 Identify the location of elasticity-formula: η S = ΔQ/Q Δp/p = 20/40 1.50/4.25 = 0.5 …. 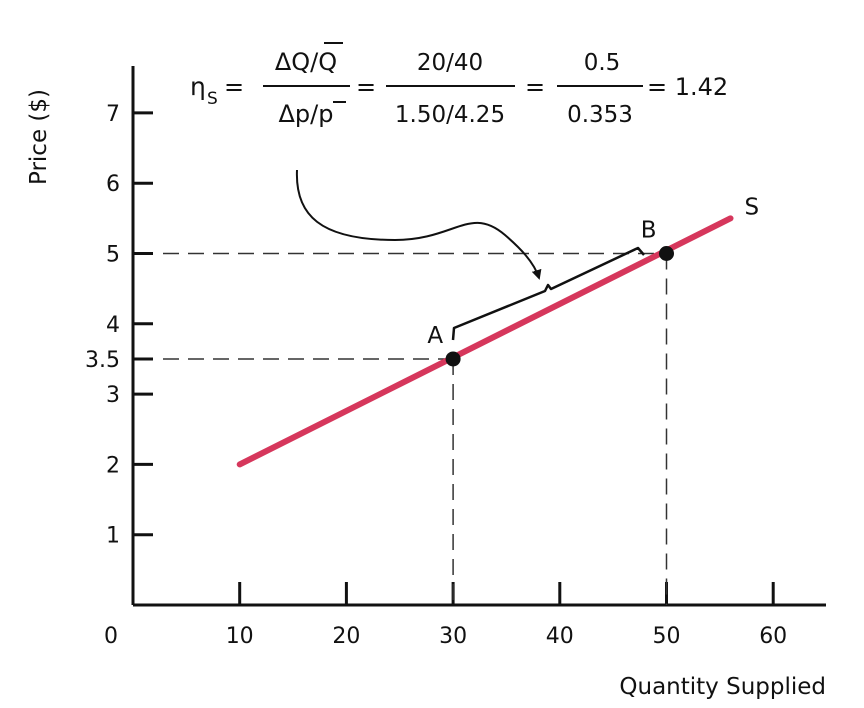
(459, 85).